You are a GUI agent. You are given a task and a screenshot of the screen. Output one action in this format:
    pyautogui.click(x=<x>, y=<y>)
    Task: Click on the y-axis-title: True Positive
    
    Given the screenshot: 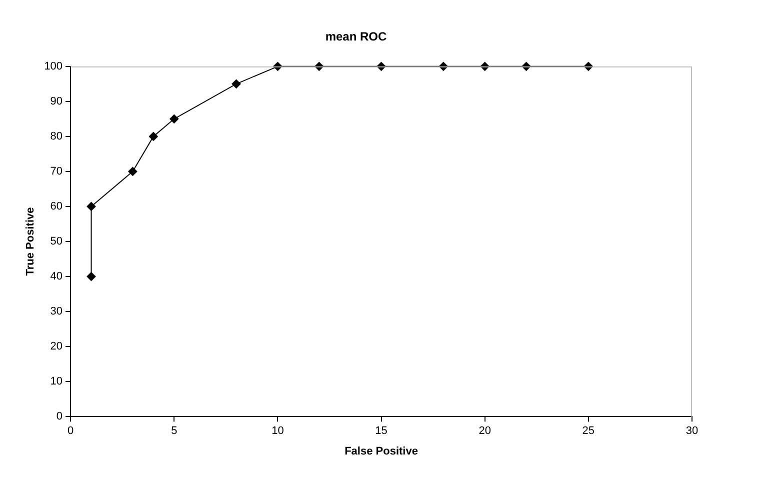 What is the action you would take?
    pyautogui.click(x=30, y=241)
    